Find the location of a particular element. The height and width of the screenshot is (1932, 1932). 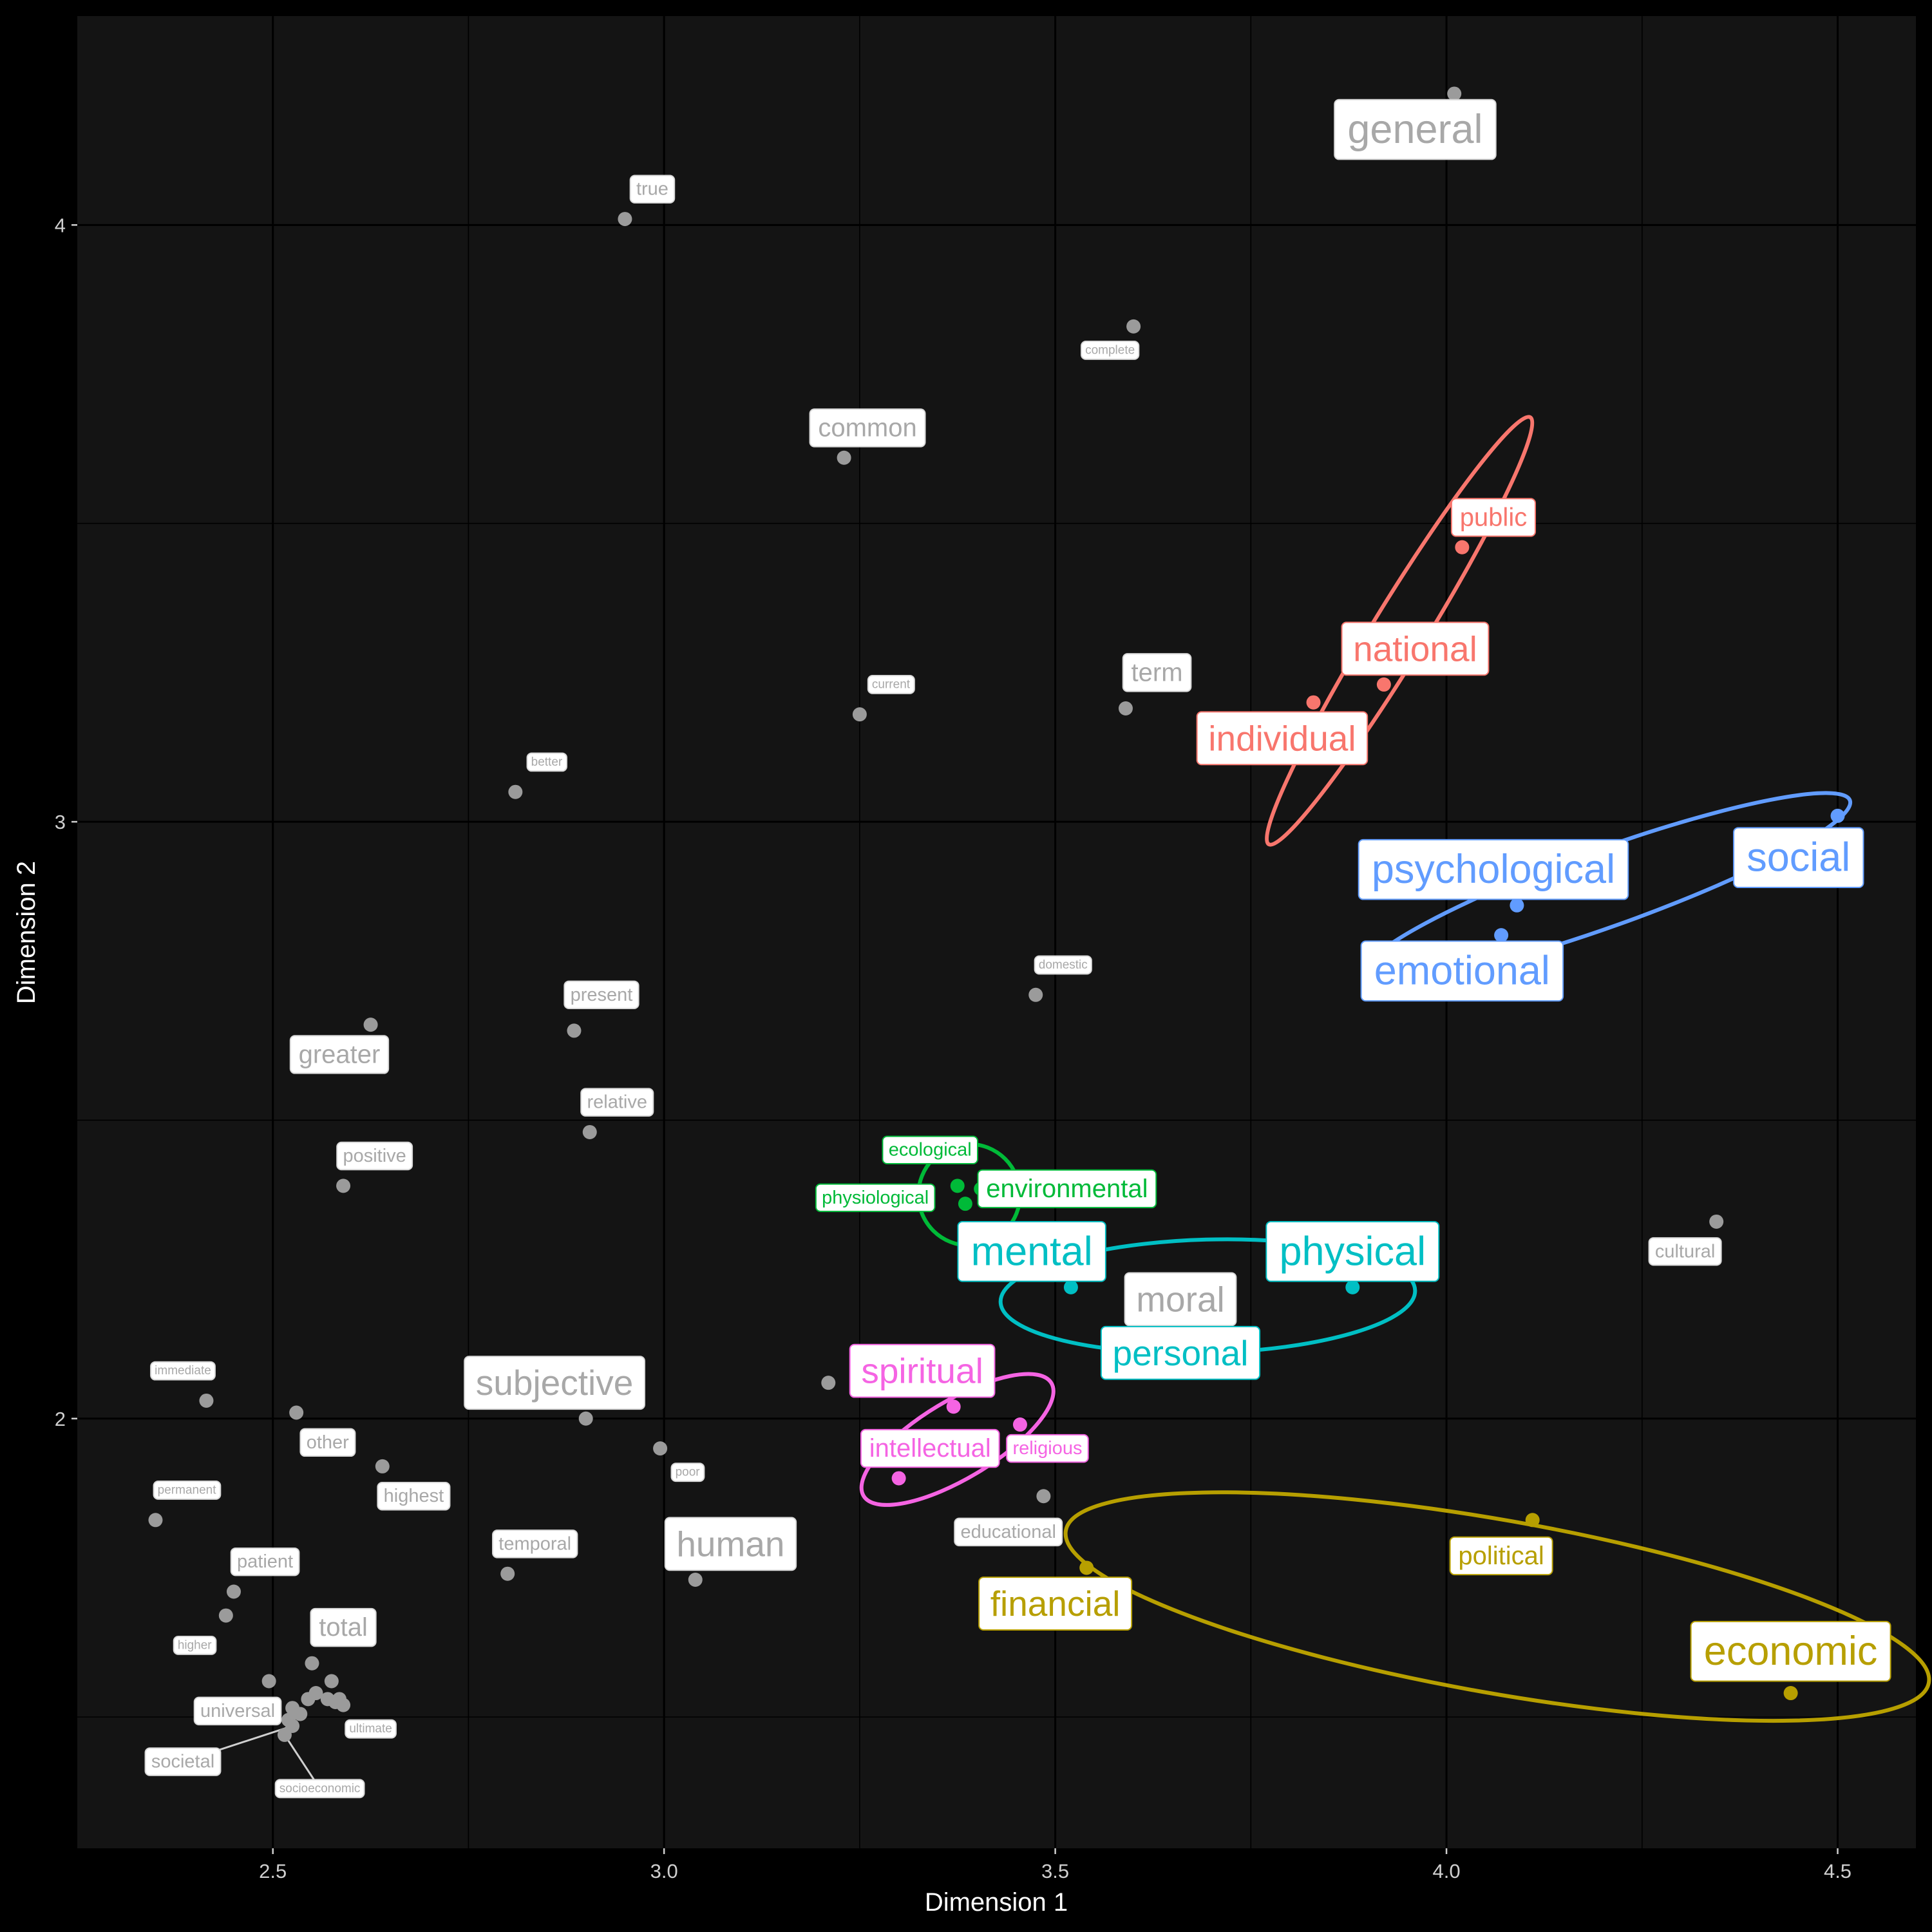

label-text: emotional is located at coordinates (1462, 972).